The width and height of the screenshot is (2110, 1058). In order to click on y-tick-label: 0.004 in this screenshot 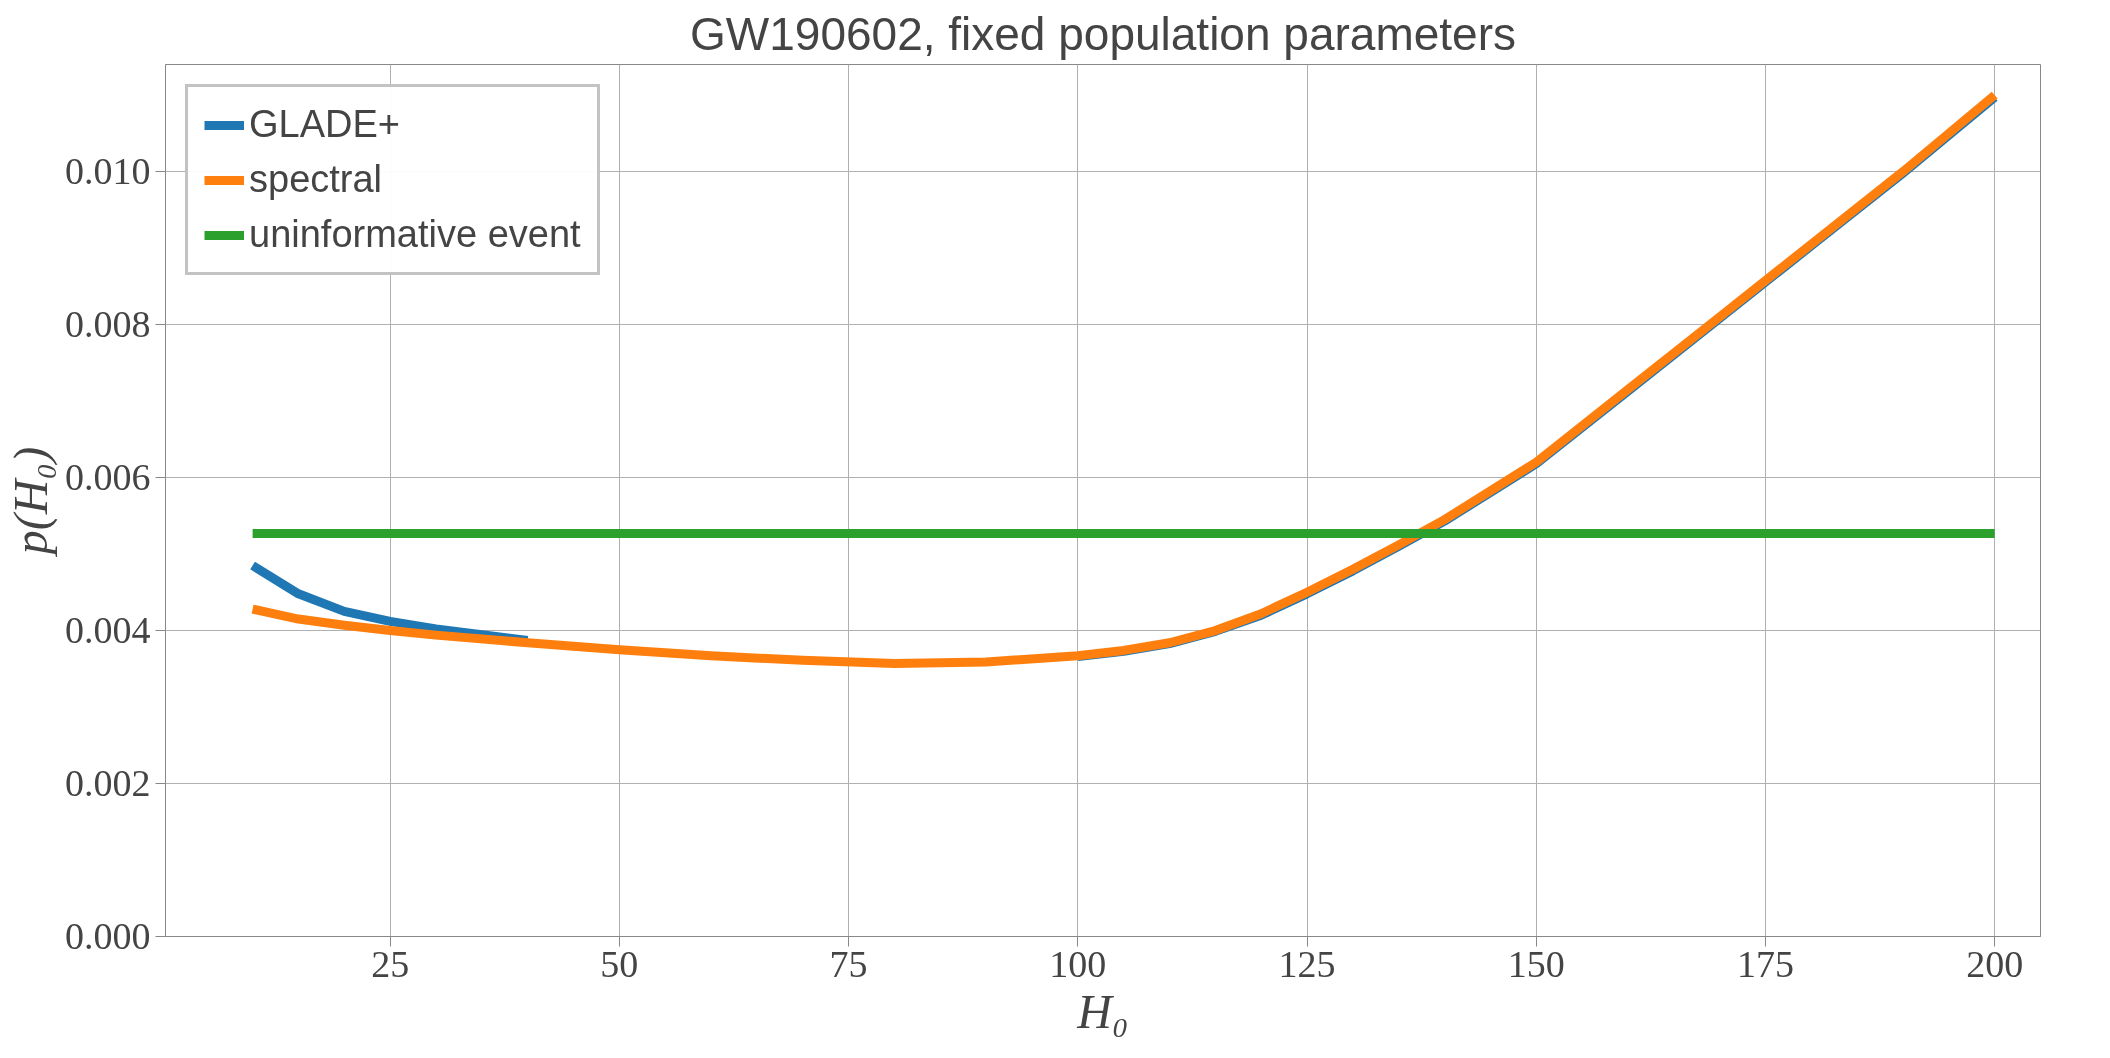, I will do `click(108, 630)`.